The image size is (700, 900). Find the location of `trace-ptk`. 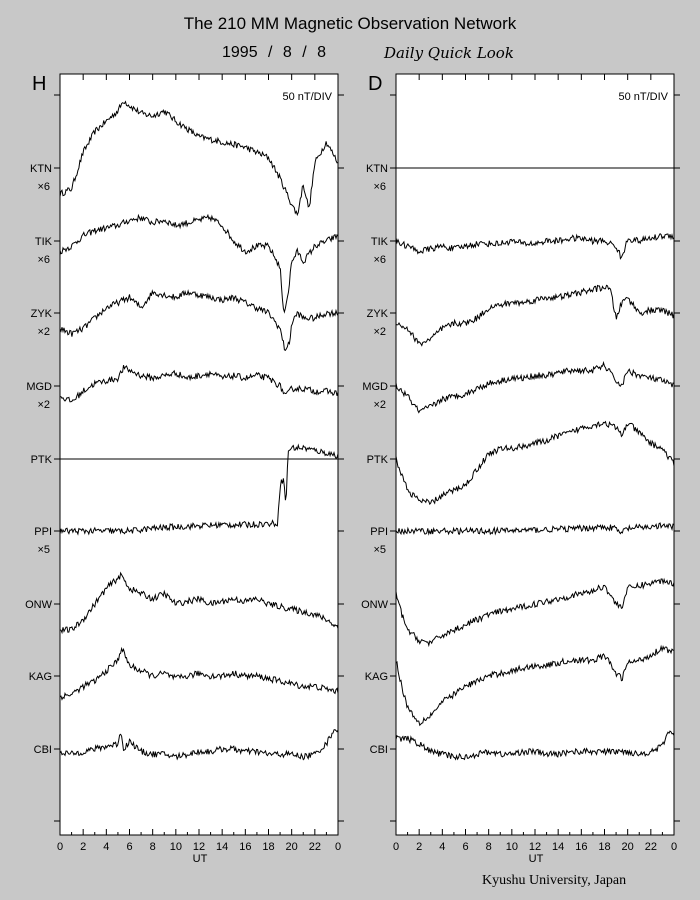

trace-ptk is located at coordinates (535, 463).